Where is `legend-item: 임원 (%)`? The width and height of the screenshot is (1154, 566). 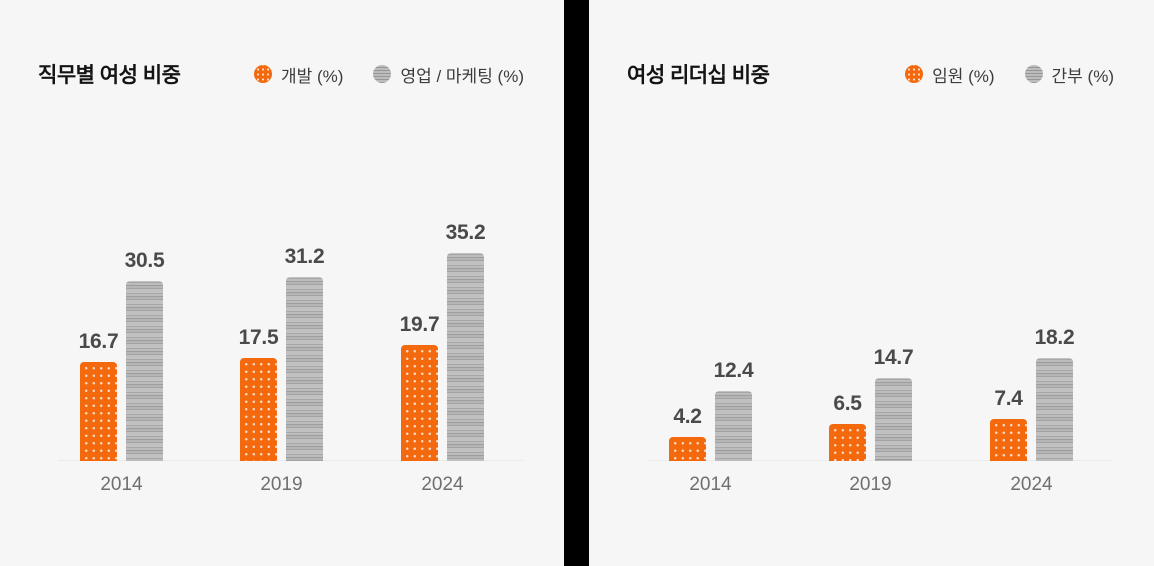
legend-item: 임원 (%) is located at coordinates (950, 74).